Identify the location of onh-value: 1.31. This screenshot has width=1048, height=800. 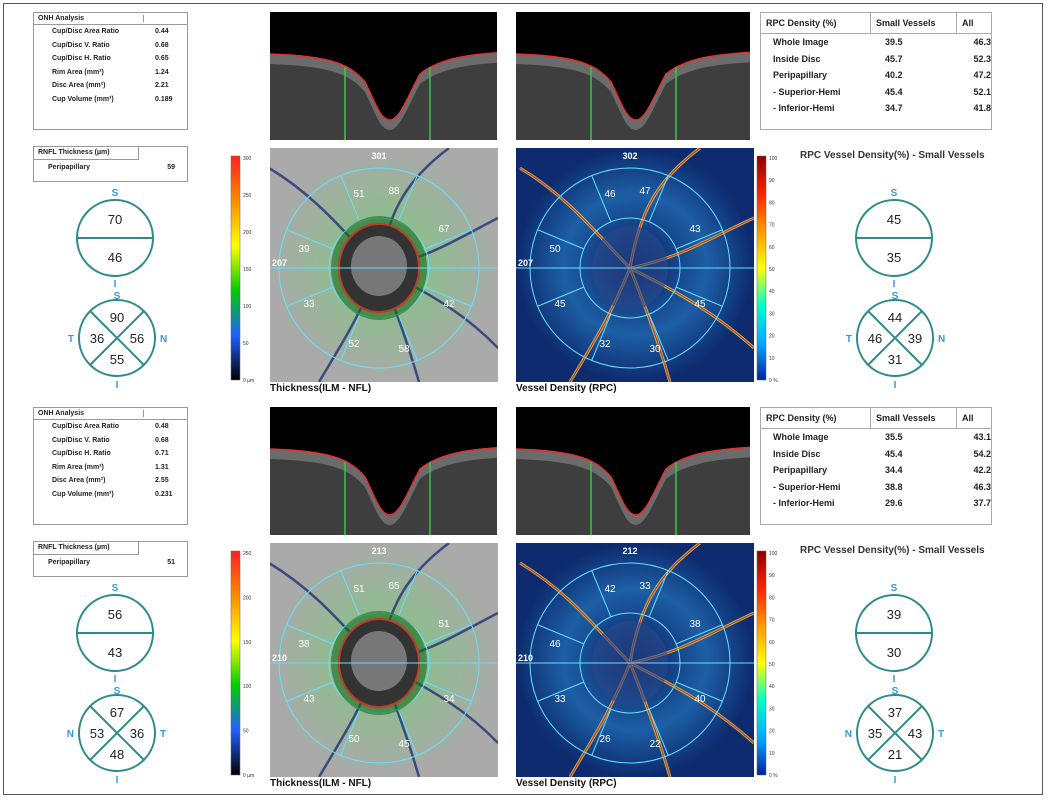
(162, 467).